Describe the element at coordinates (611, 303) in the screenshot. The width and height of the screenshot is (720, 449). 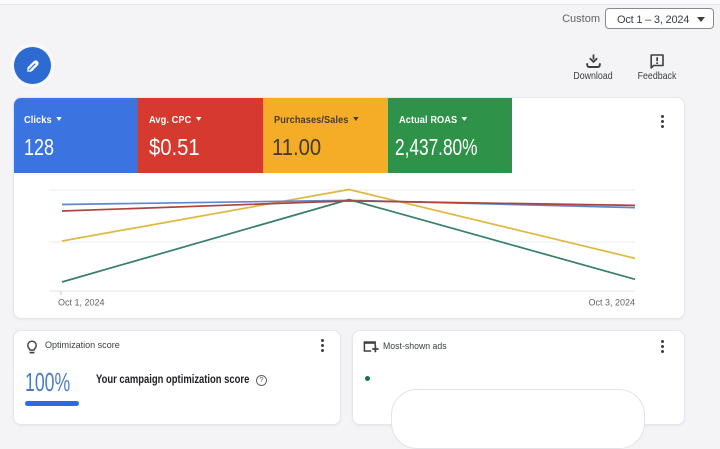
I see `svg-text: Oct 3, 2024` at that location.